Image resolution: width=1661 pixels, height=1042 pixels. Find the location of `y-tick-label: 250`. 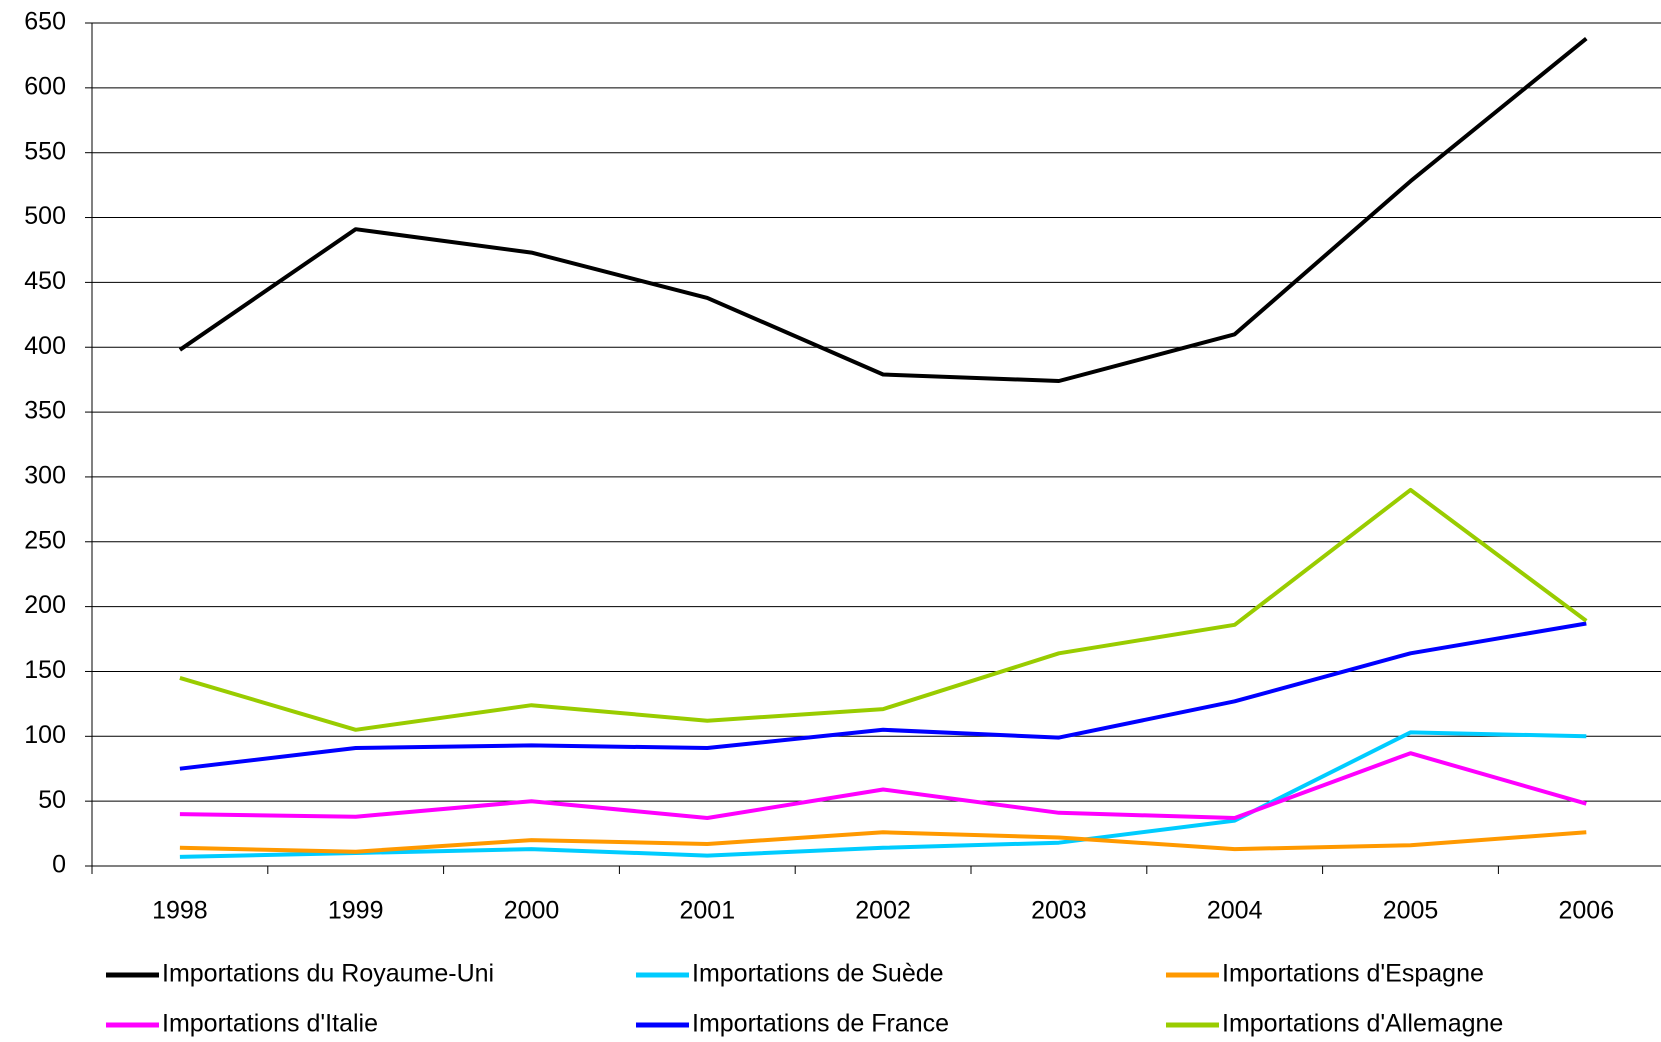

y-tick-label: 250 is located at coordinates (45, 540).